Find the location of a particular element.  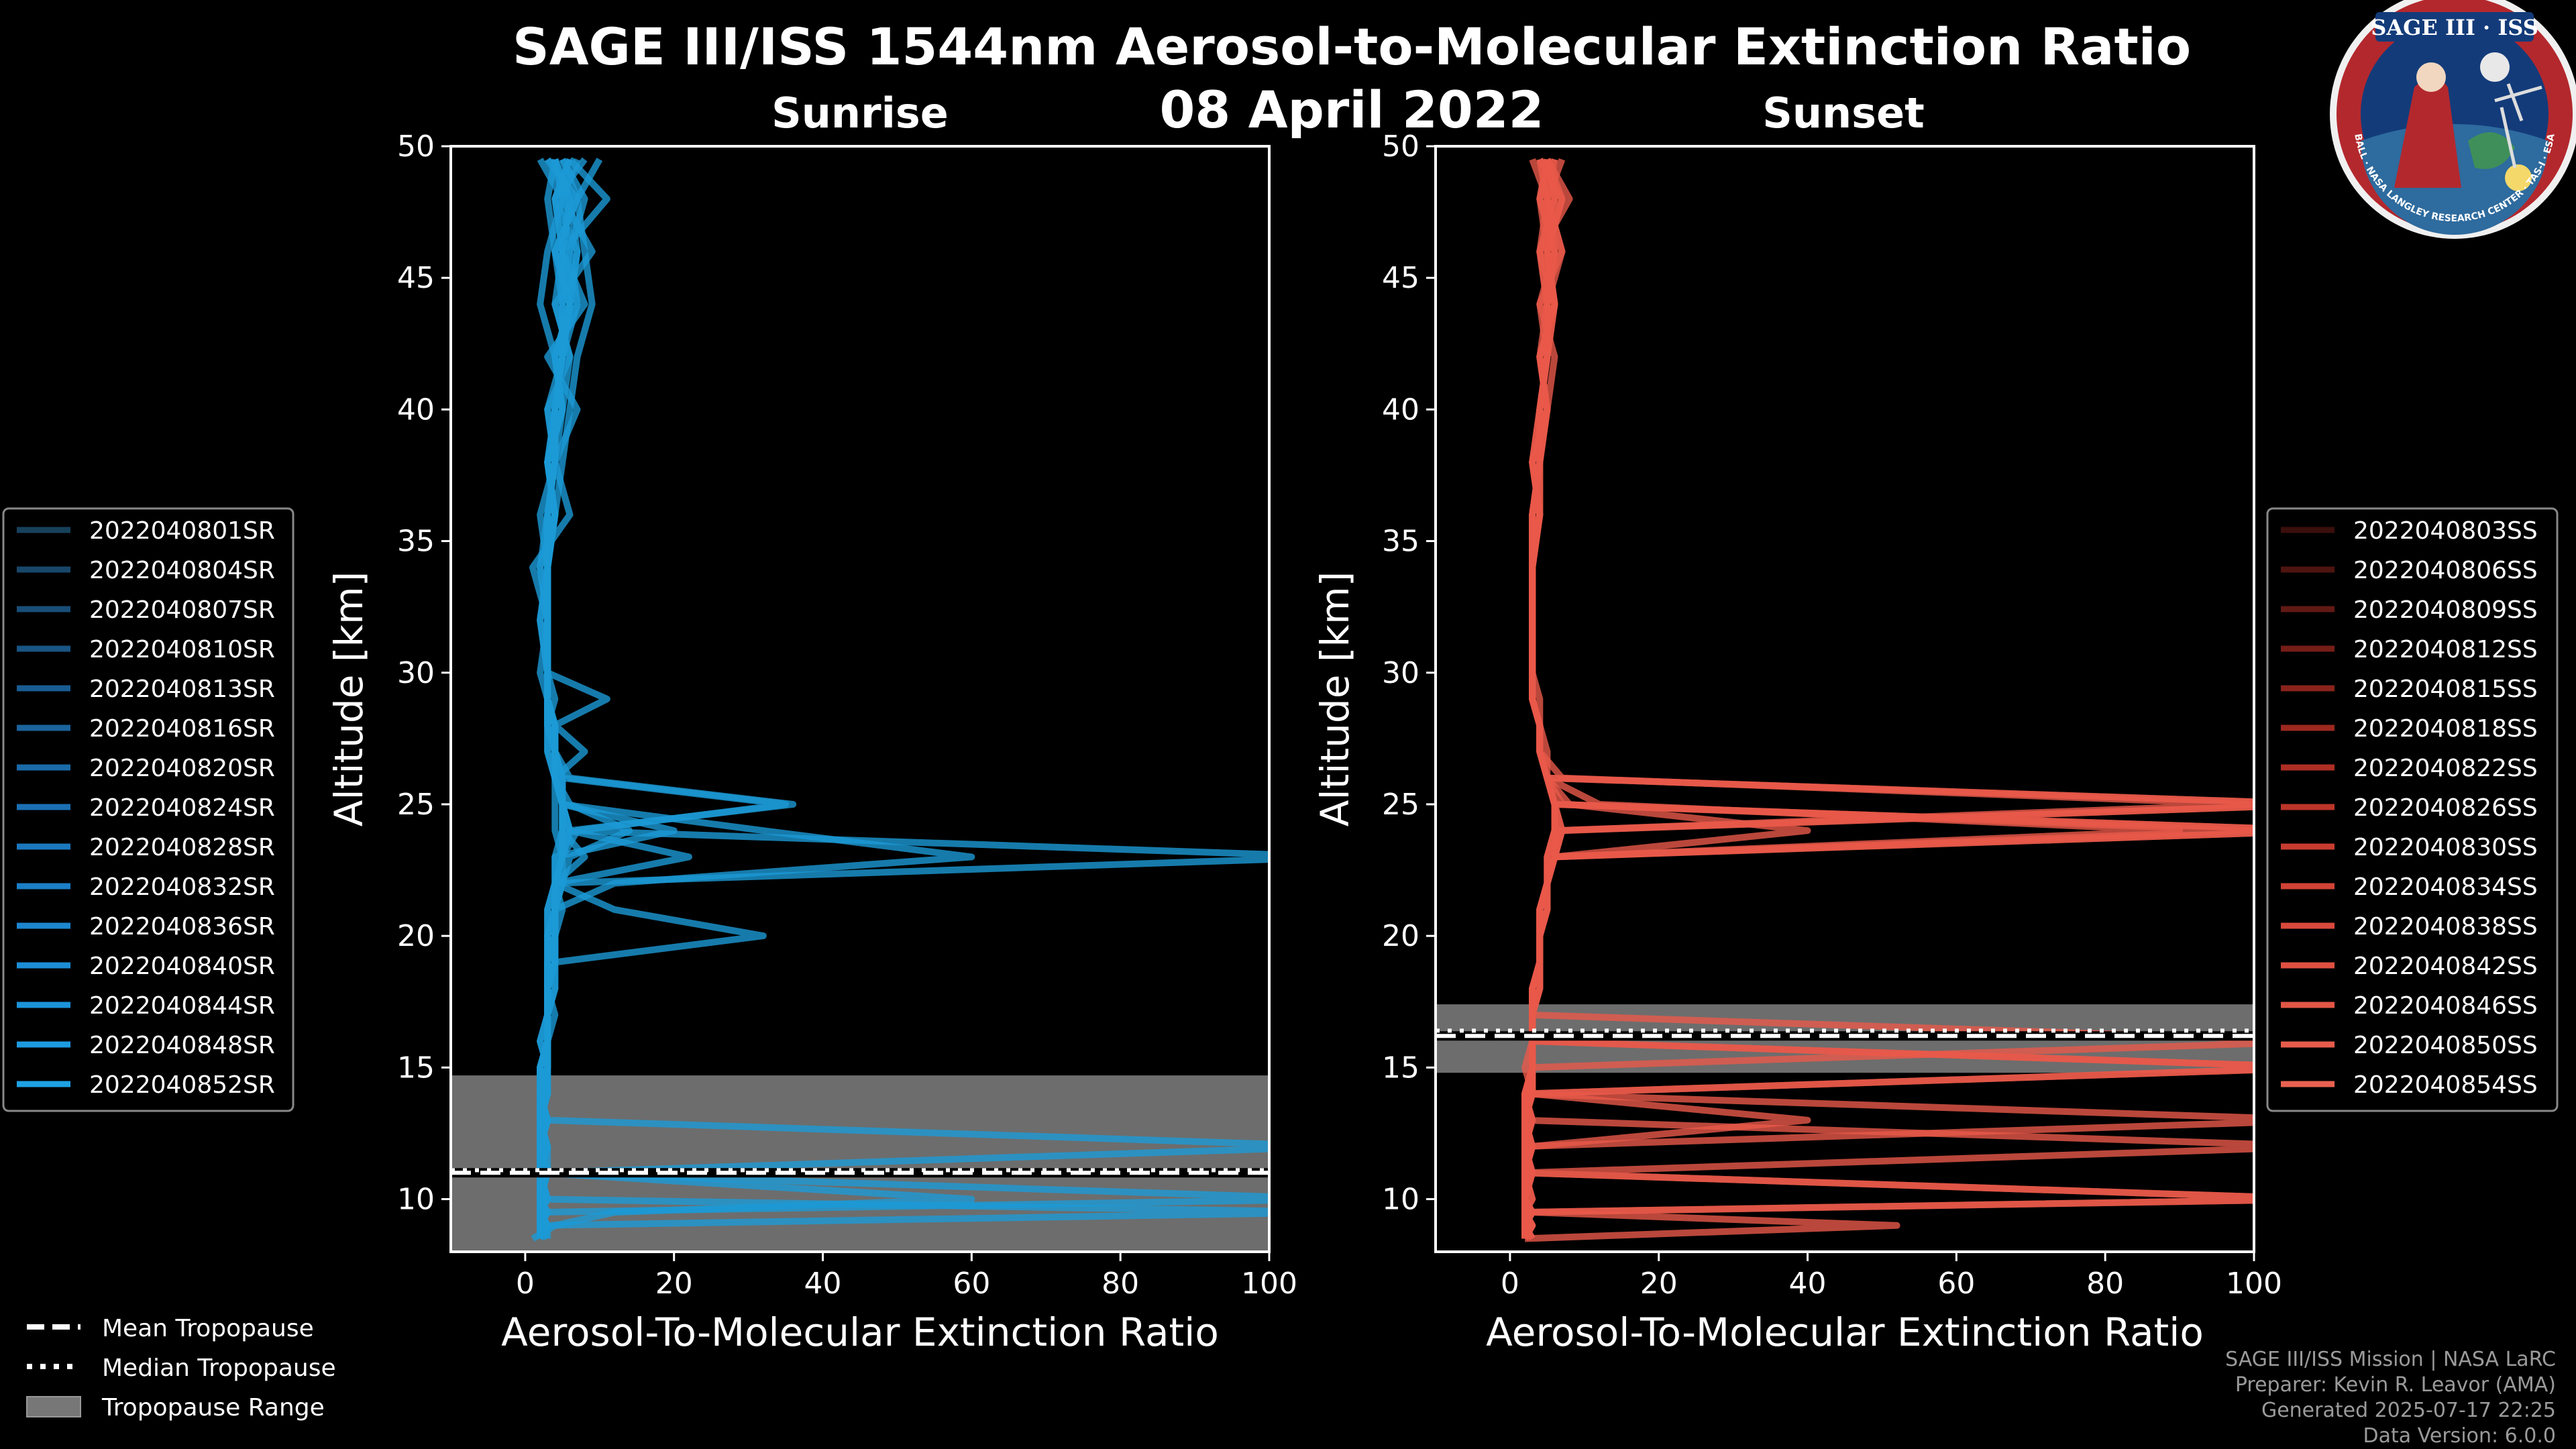

logo-moon is located at coordinates (2495, 67).